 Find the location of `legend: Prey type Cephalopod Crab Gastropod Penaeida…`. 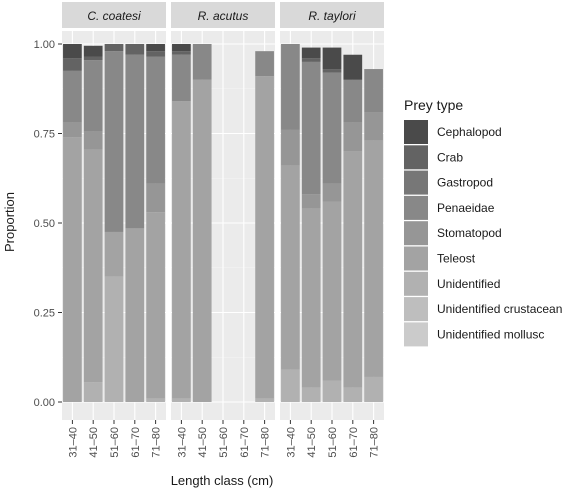

legend: Prey type Cephalopod Crab Gastropod Penaeida… is located at coordinates (483, 222).